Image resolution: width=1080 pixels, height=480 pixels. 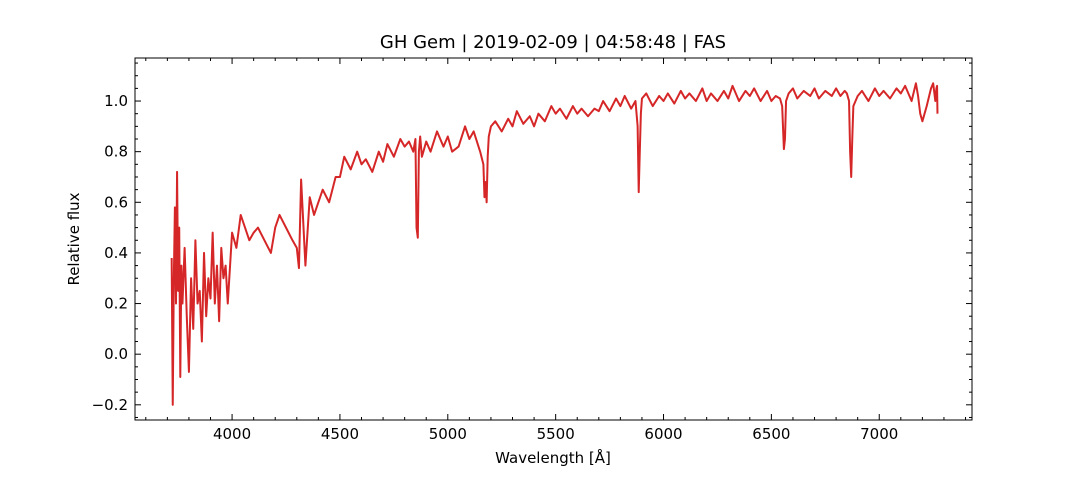 What do you see at coordinates (116, 304) in the screenshot?
I see `y-tick-label: 0.2` at bounding box center [116, 304].